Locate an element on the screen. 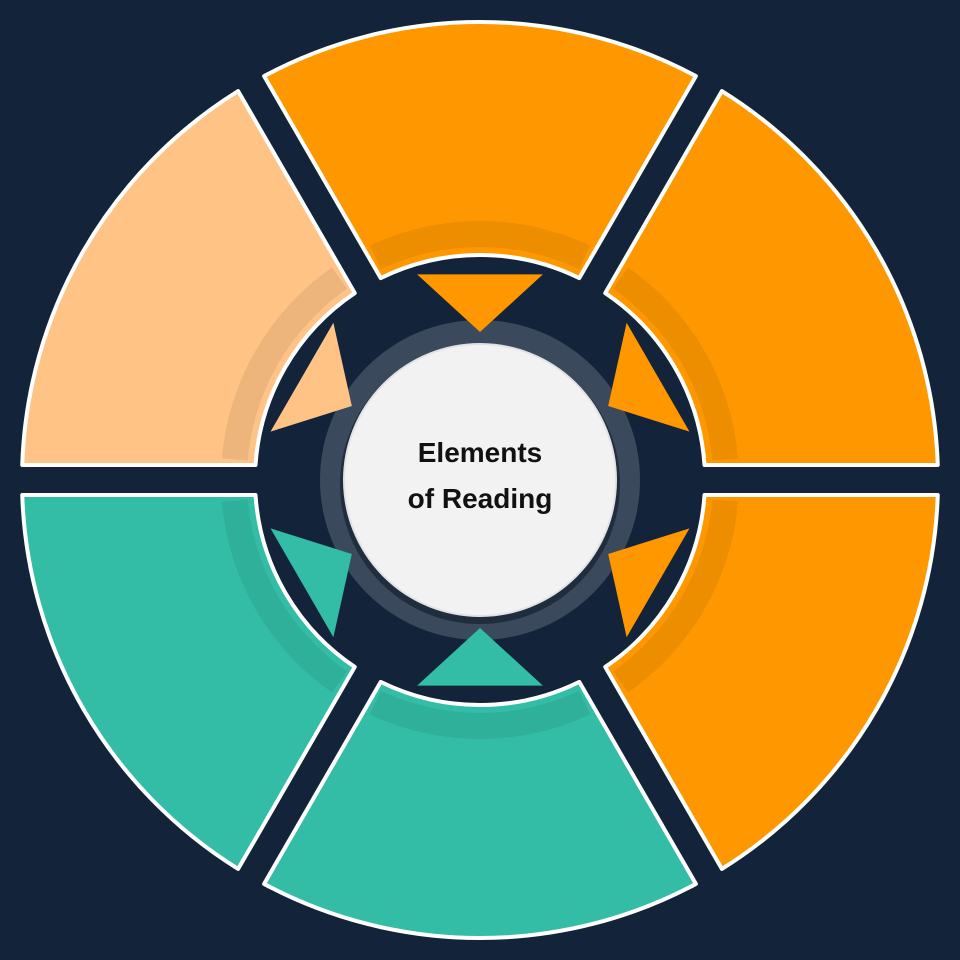  segment-top is located at coordinates (480, 150).